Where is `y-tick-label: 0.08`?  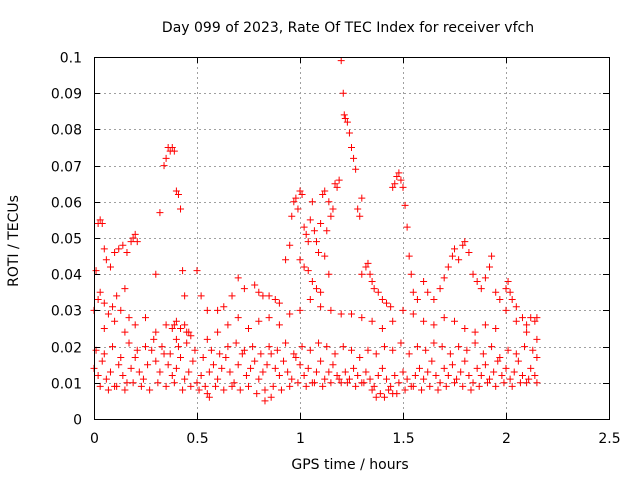
y-tick-label: 0.08 is located at coordinates (66, 131).